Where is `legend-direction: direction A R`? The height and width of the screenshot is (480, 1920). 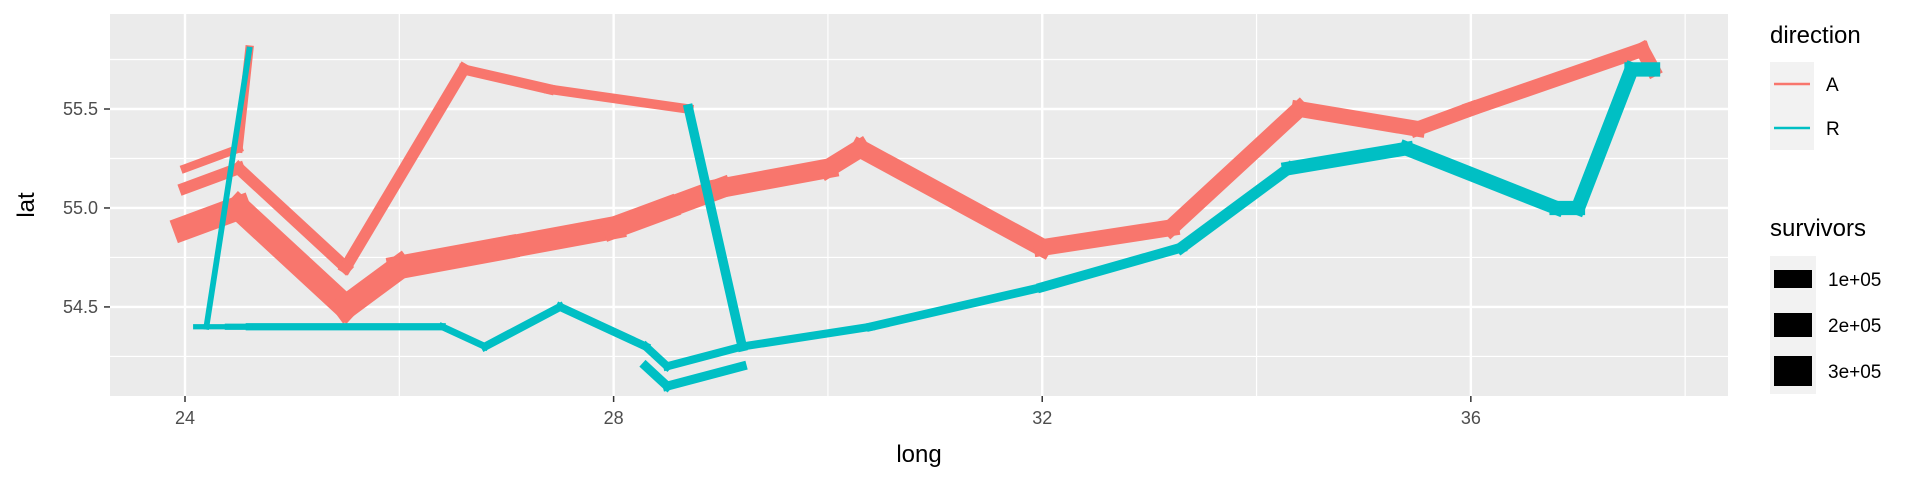
legend-direction: direction A R is located at coordinates (1815, 86).